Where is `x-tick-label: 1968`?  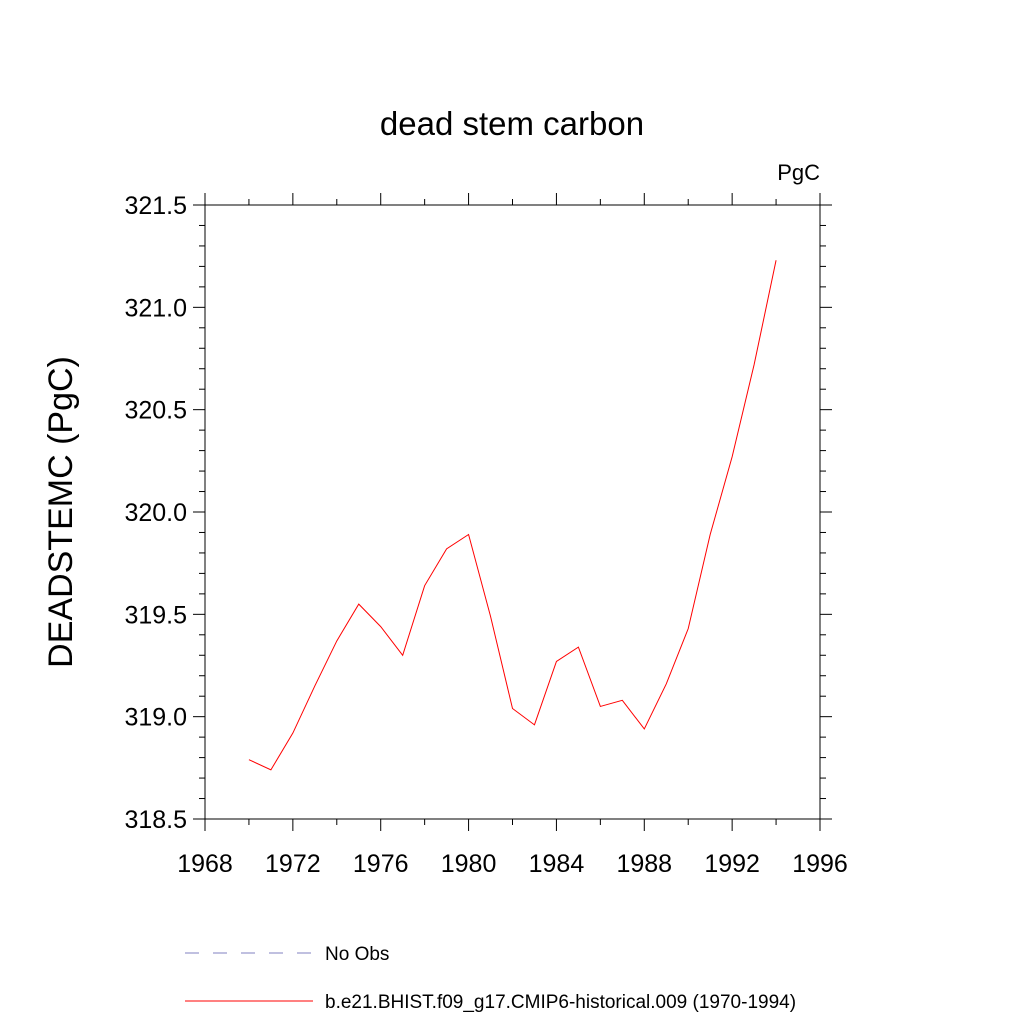
x-tick-label: 1968 is located at coordinates (205, 864).